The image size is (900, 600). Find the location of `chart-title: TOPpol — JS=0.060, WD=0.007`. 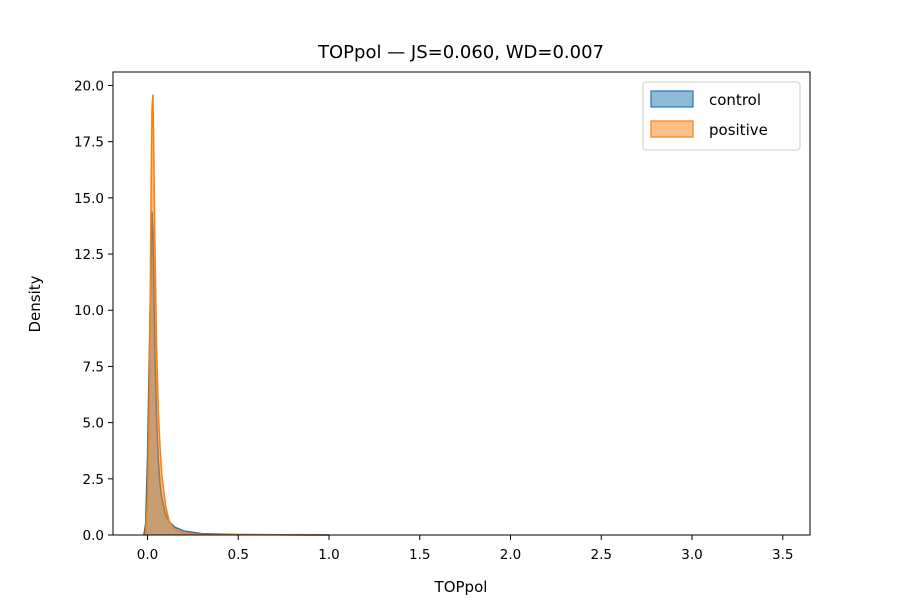

chart-title: TOPpol — JS=0.060, WD=0.007 is located at coordinates (460, 52).